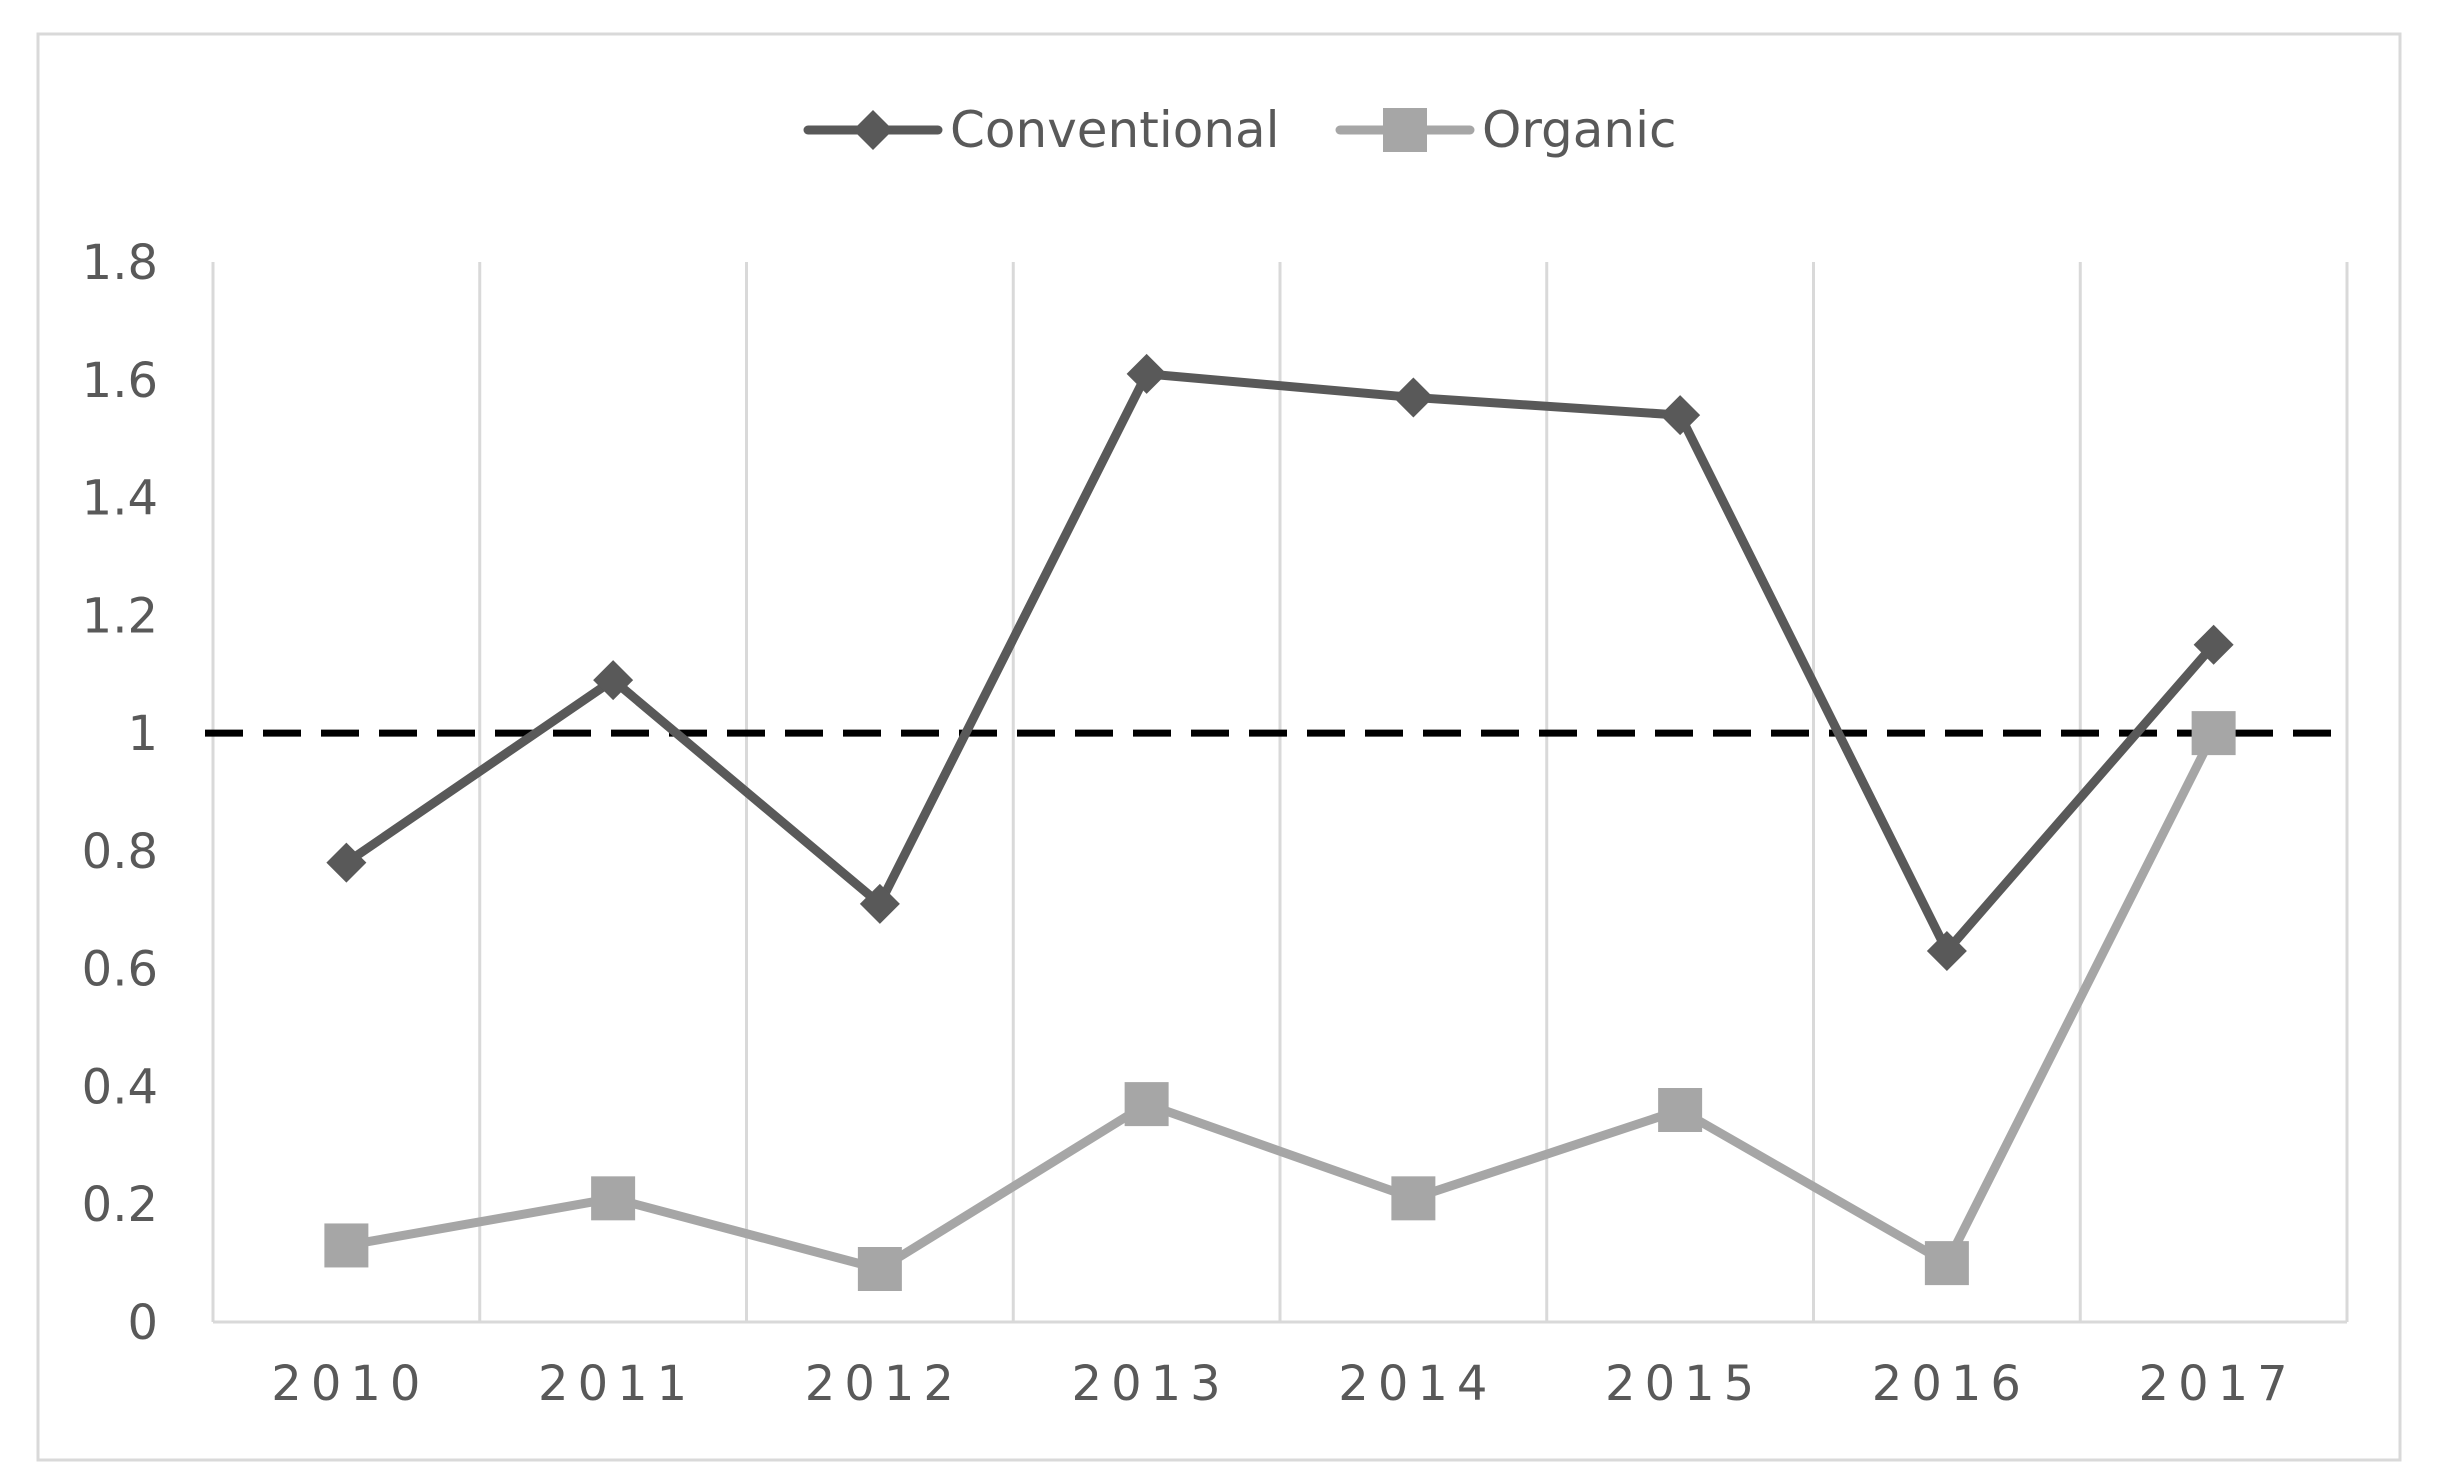 This screenshot has width=2437, height=1480. I want to click on x-tick-label: 2015, so click(1684, 1384).